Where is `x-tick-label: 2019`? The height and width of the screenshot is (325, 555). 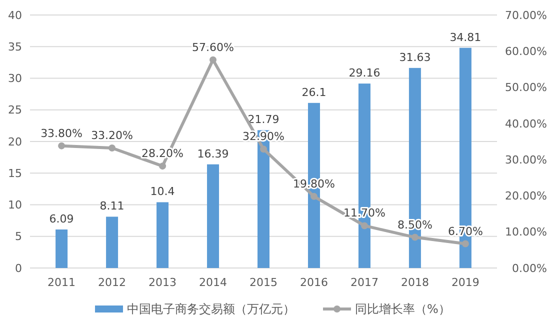 x-tick-label: 2019 is located at coordinates (465, 282).